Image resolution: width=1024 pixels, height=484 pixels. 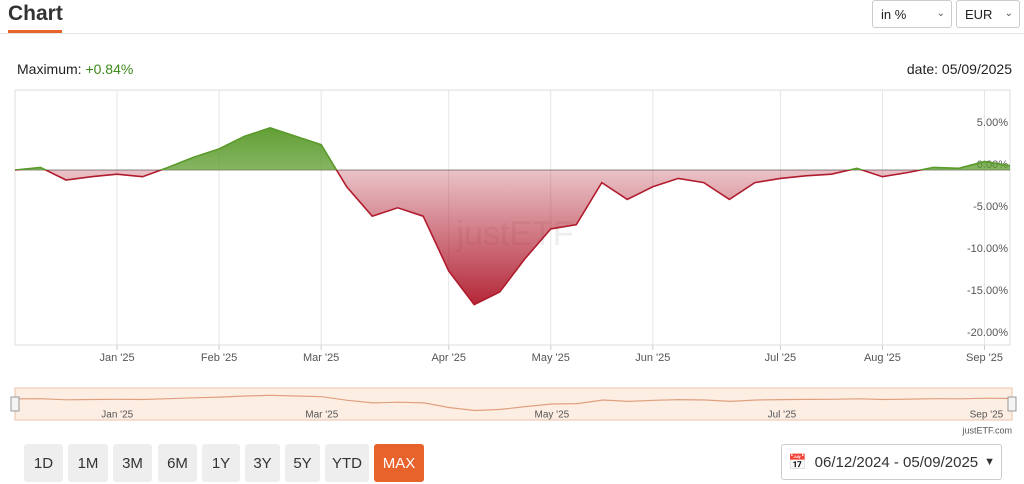 I want to click on line-up, so click(x=512, y=148).